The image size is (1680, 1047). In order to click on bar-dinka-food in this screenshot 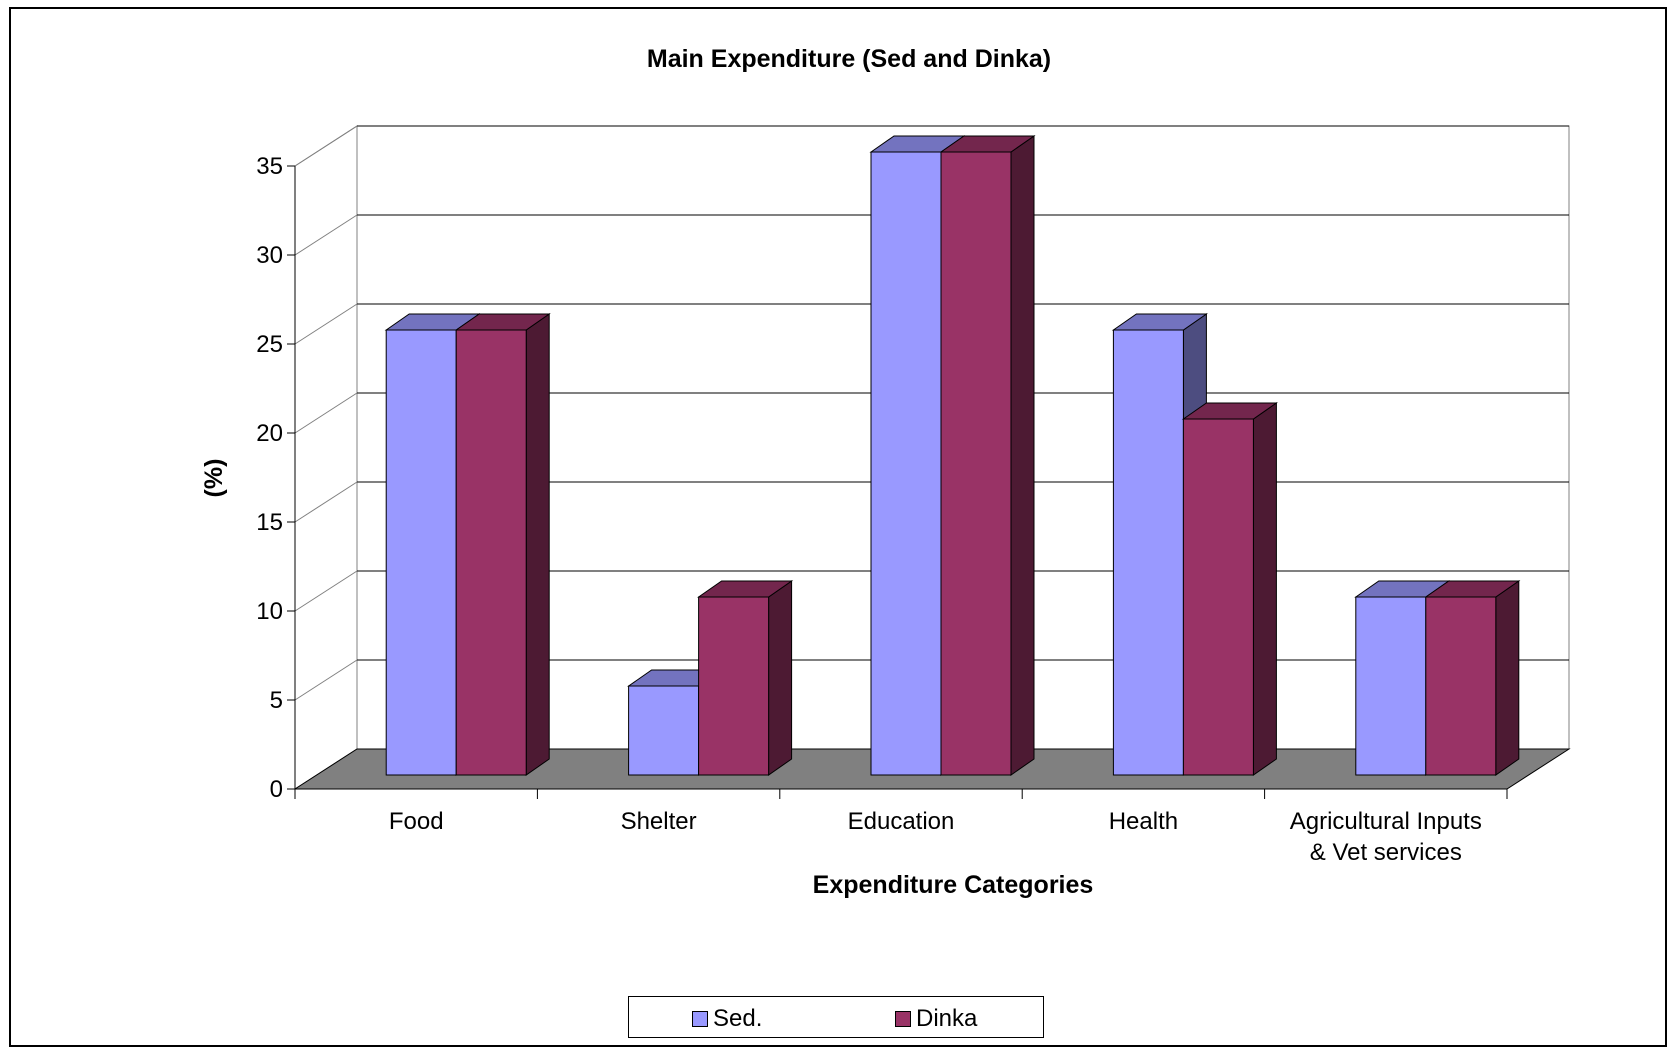, I will do `click(491, 552)`.